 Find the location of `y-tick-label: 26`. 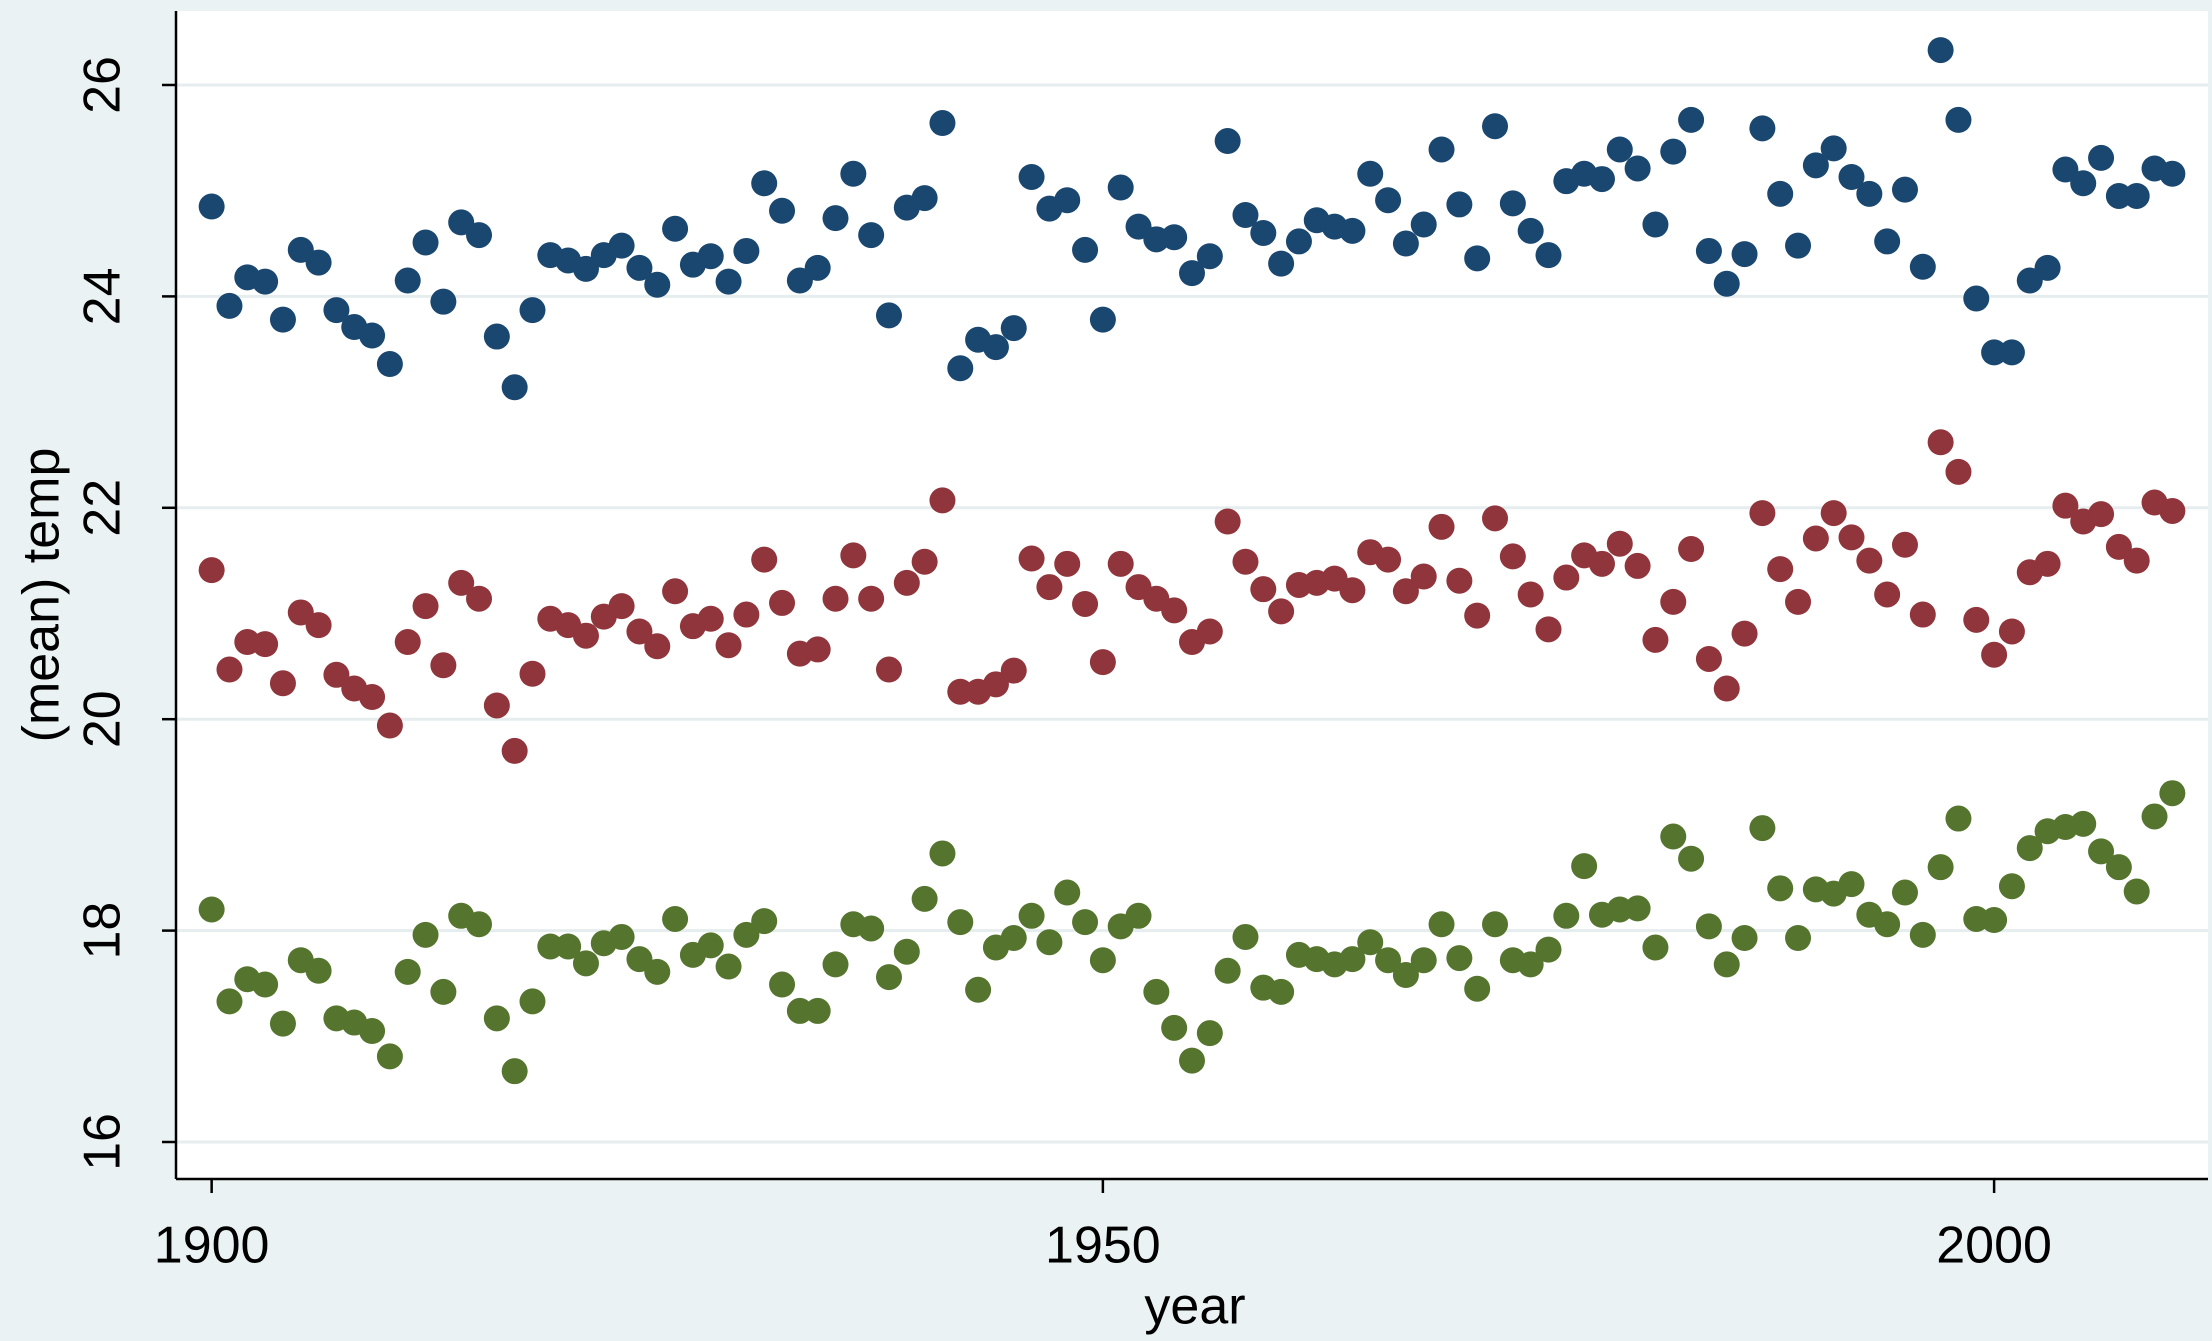

y-tick-label: 26 is located at coordinates (103, 85).